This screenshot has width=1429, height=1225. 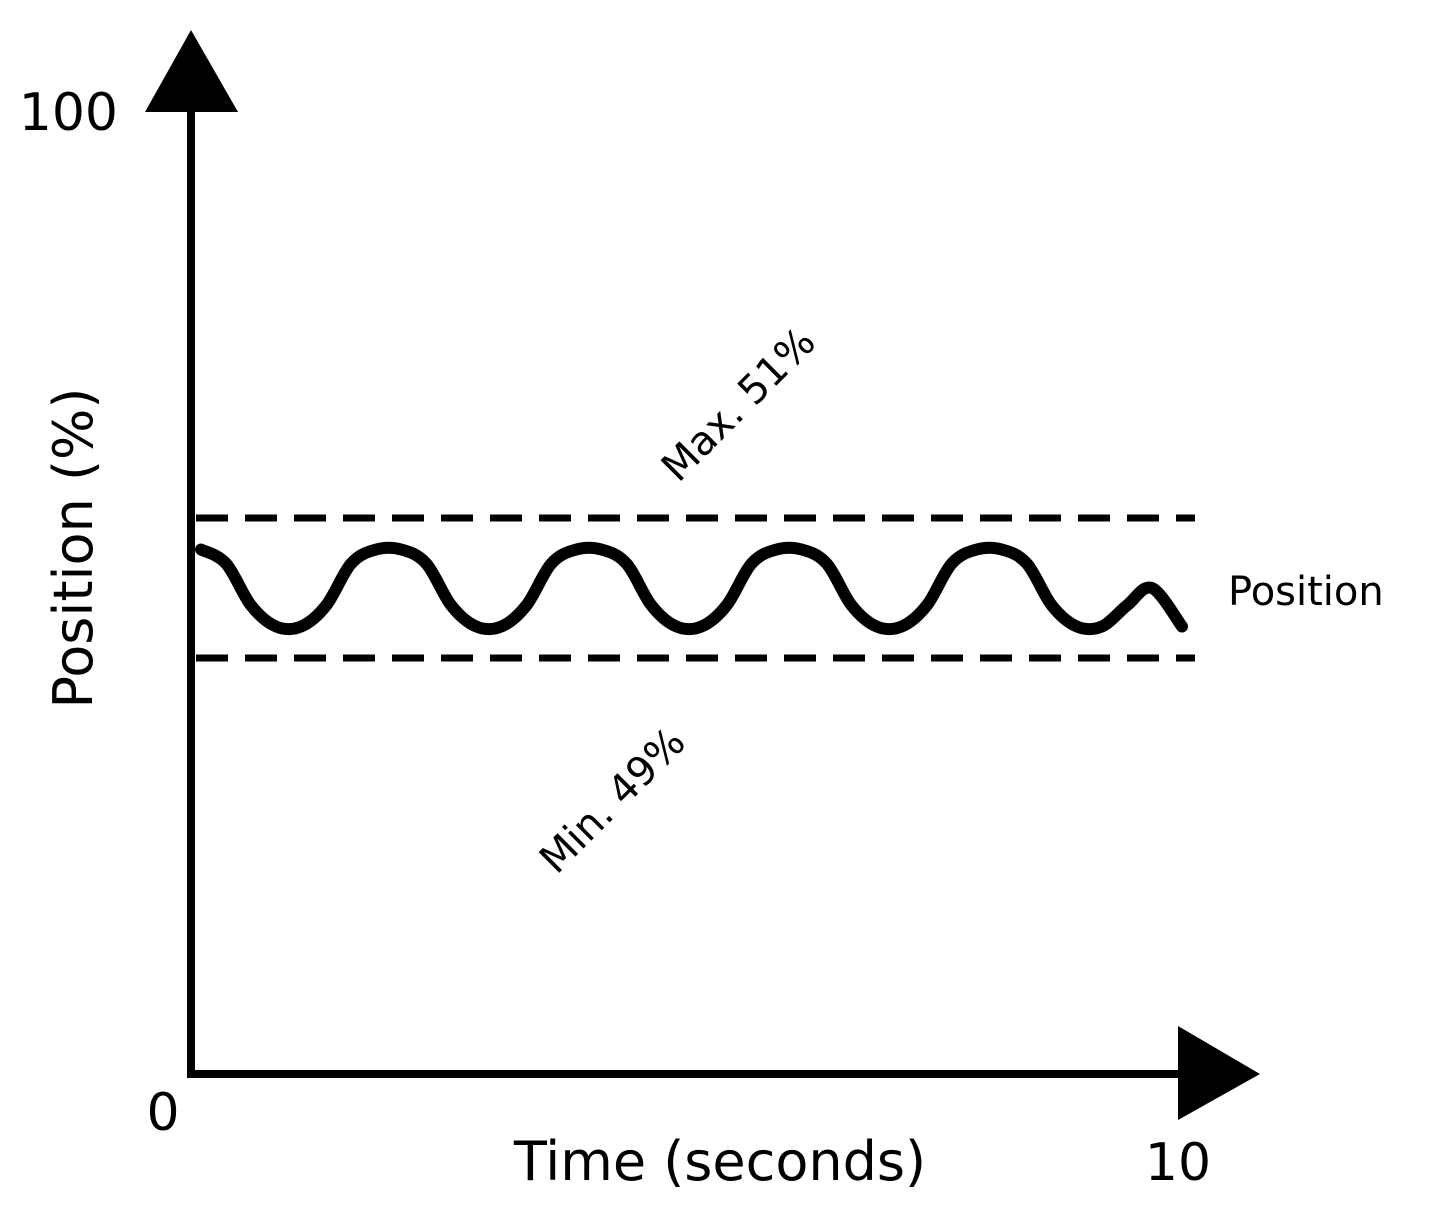 What do you see at coordinates (1306, 592) in the screenshot?
I see `series-label-position: Position` at bounding box center [1306, 592].